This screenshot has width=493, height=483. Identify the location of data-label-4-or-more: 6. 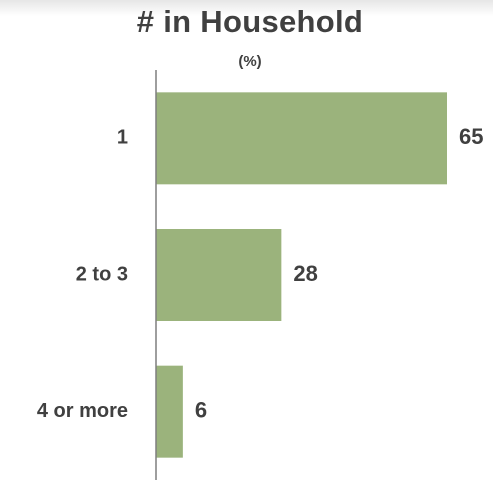
(201, 409).